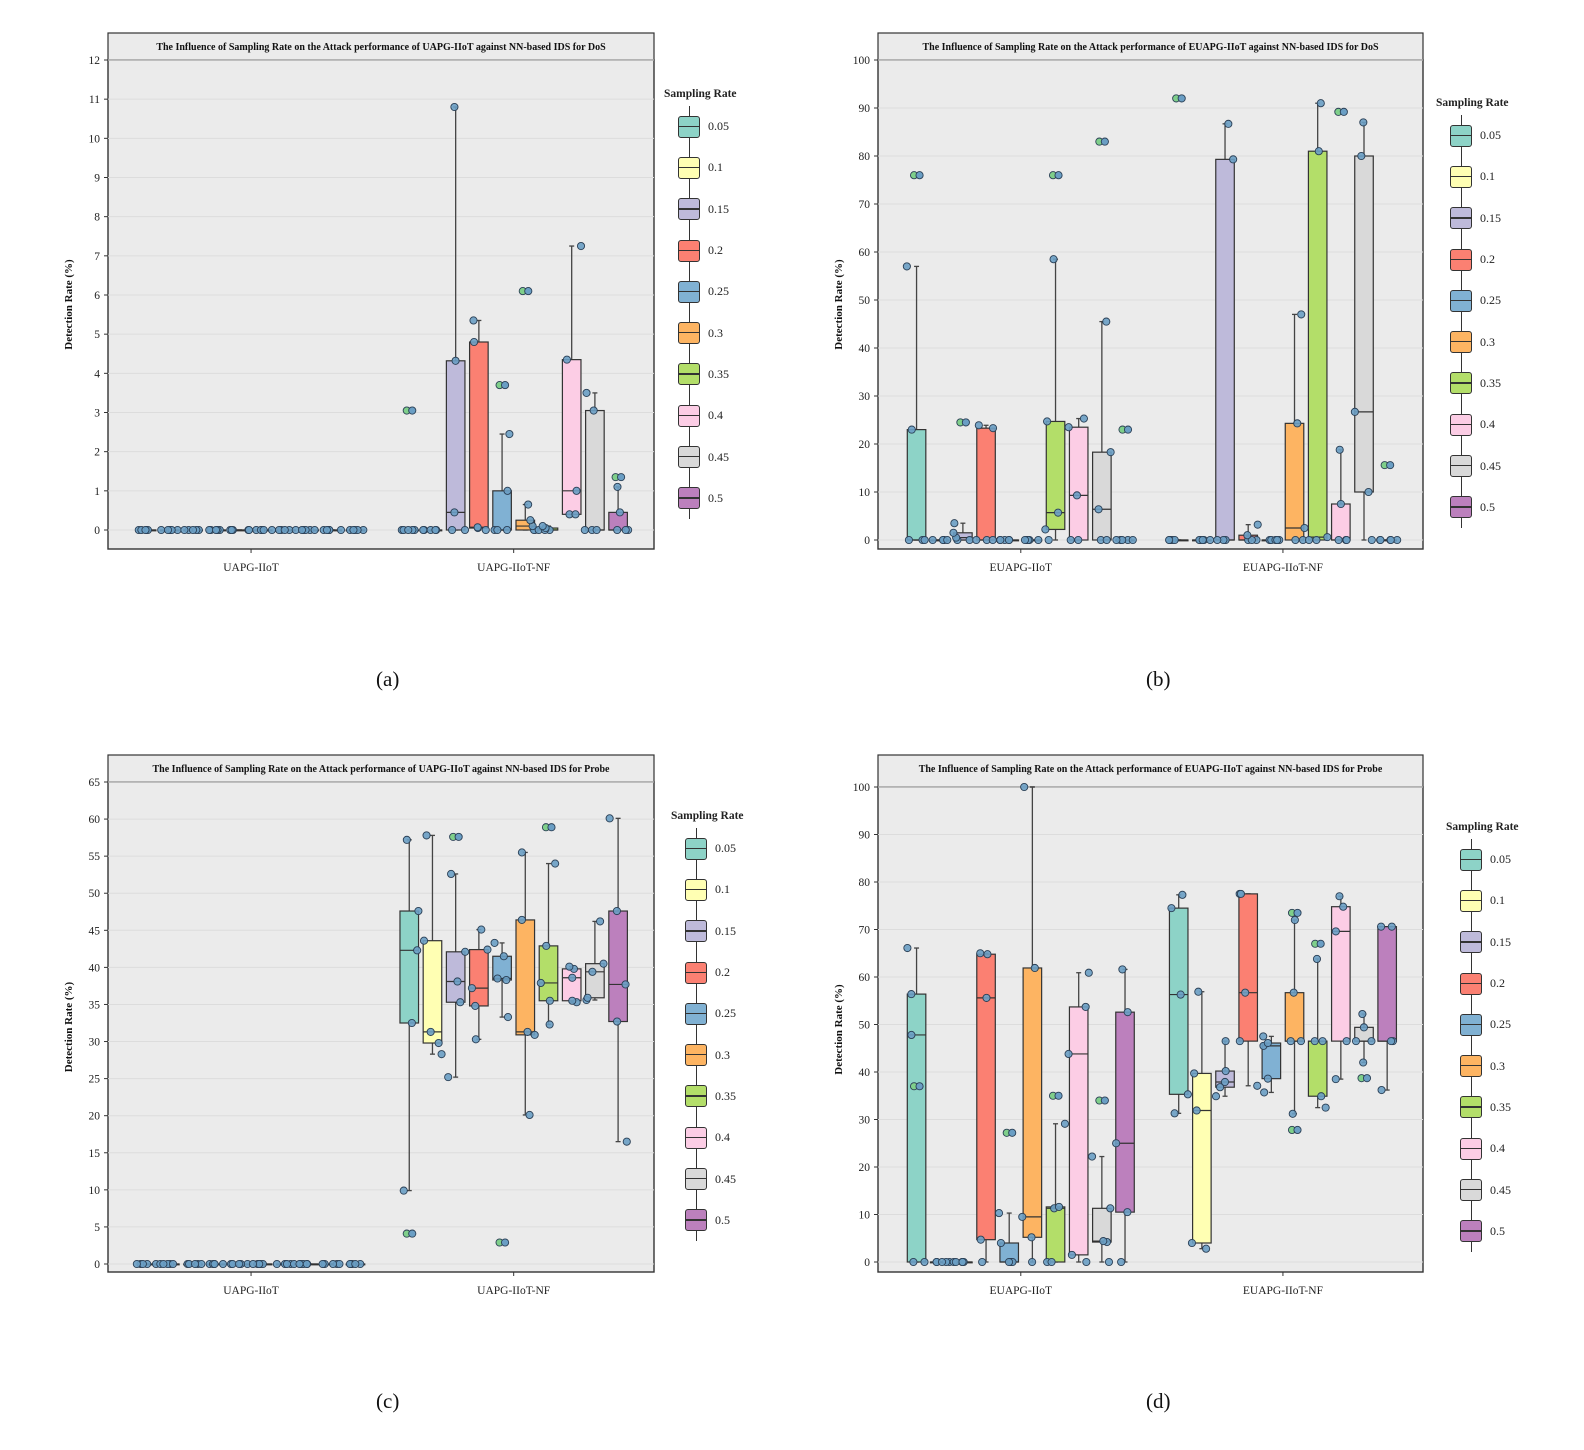 The height and width of the screenshot is (1450, 1584). I want to click on legend-item: 0.25, so click(1472, 300).